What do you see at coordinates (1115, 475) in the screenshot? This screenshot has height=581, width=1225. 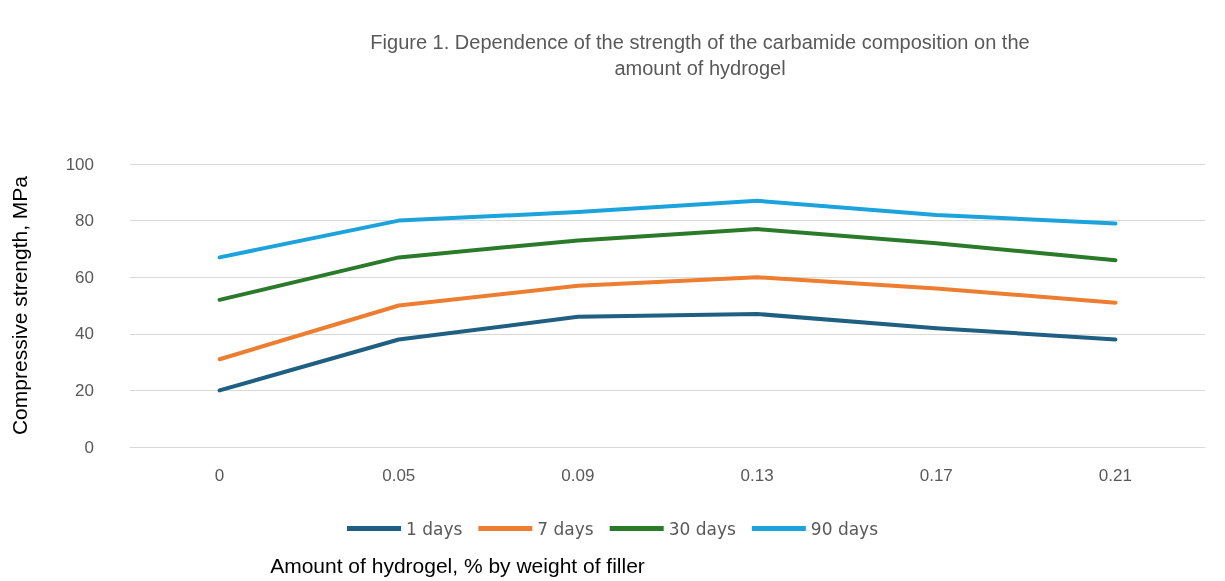 I see `x-tick-label: 0.21` at bounding box center [1115, 475].